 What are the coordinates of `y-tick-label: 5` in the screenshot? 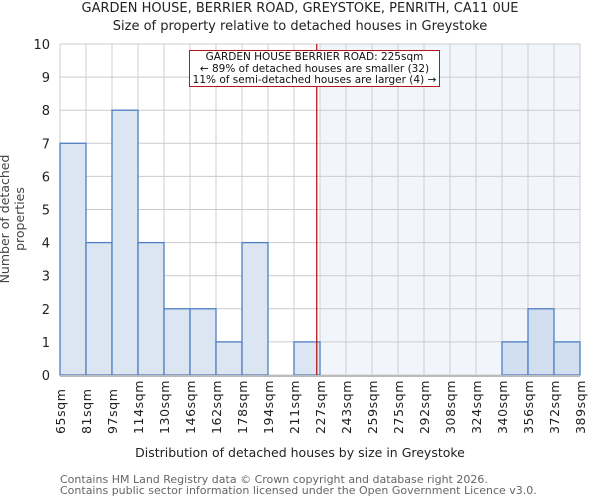 It's located at (46, 211).